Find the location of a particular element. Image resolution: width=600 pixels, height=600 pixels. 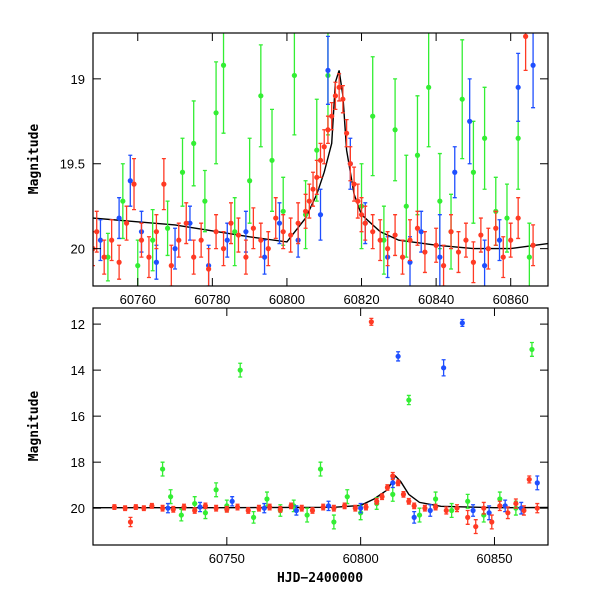

bottom-panel-xlabel: HJD−2400000 is located at coordinates (320, 578).